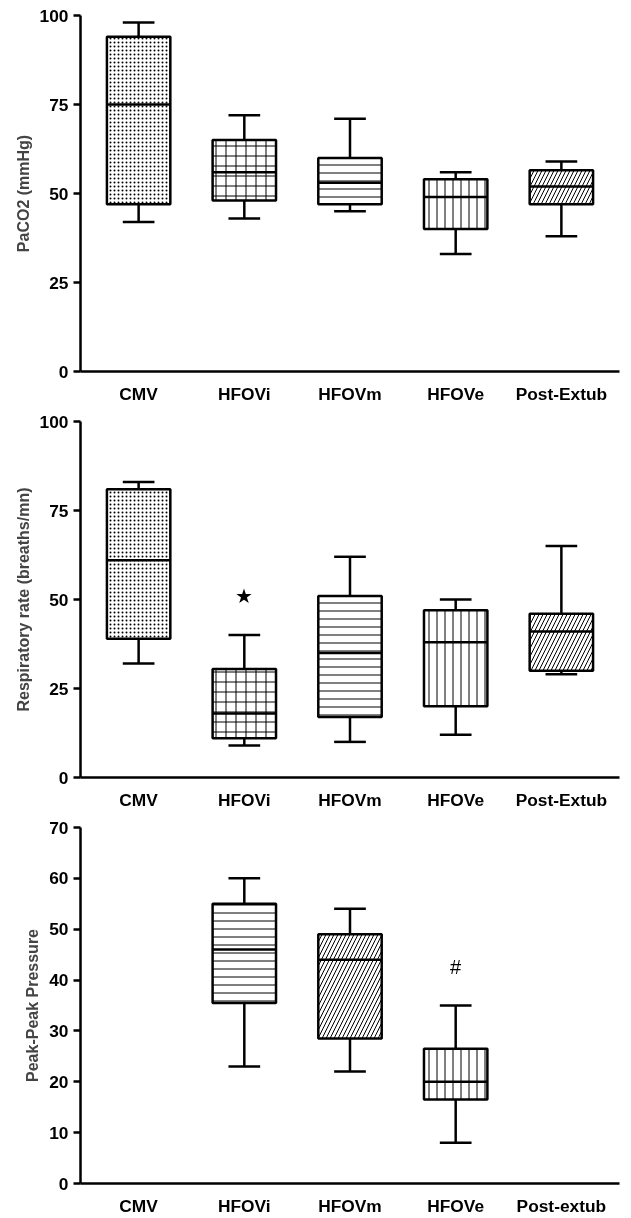 The image size is (631, 1218). Describe the element at coordinates (59, 980) in the screenshot. I see `y-tick-label: 40` at that location.